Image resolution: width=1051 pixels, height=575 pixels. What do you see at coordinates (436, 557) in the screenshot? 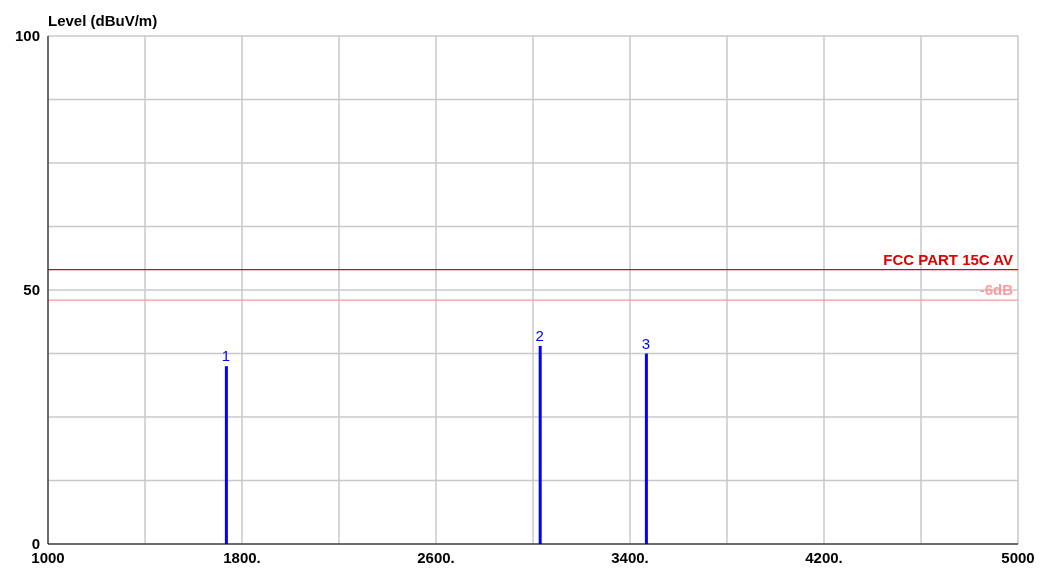
I see `x-tick-label: 2600.` at bounding box center [436, 557].